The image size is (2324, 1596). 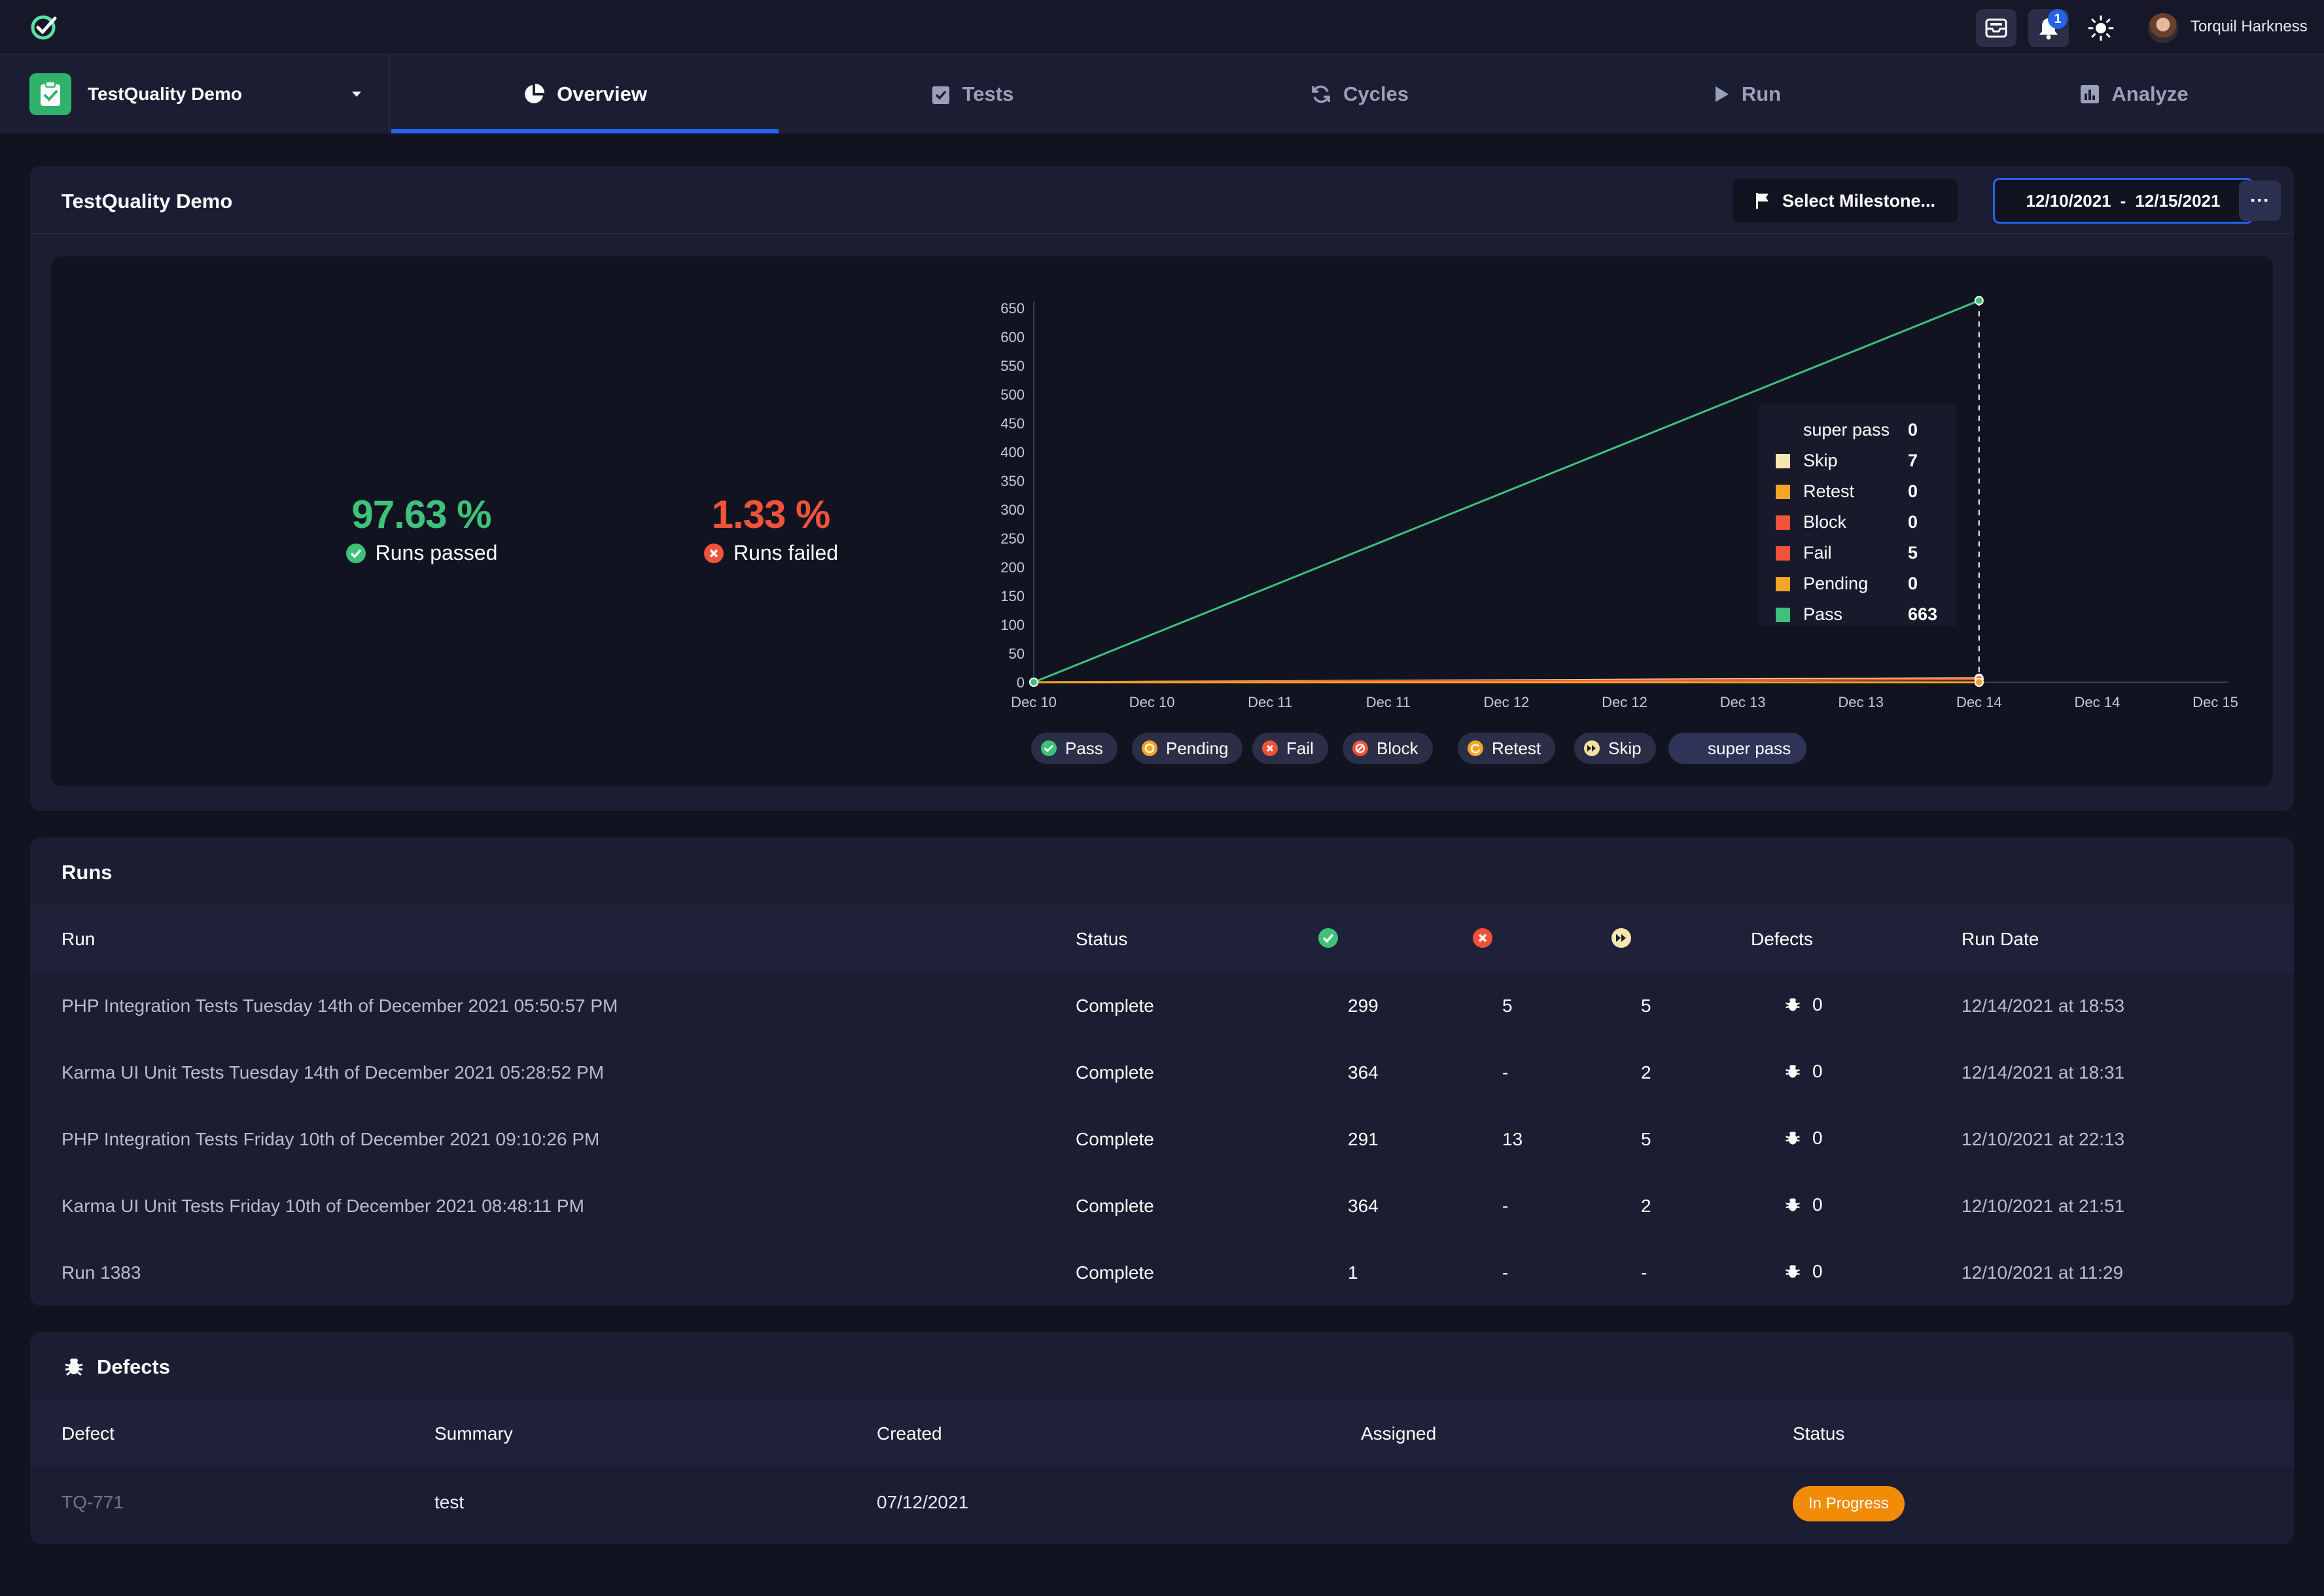 What do you see at coordinates (1621, 938) in the screenshot?
I see `skip-circle-icon` at bounding box center [1621, 938].